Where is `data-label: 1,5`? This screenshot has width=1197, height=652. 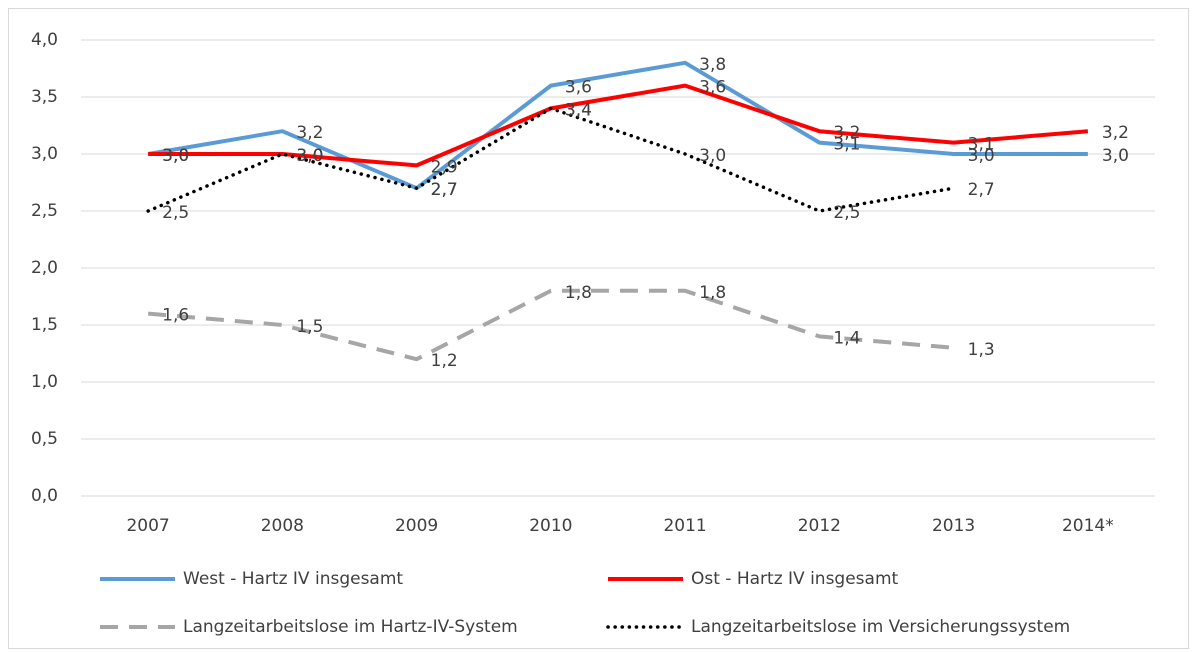
data-label: 1,5 is located at coordinates (309, 327).